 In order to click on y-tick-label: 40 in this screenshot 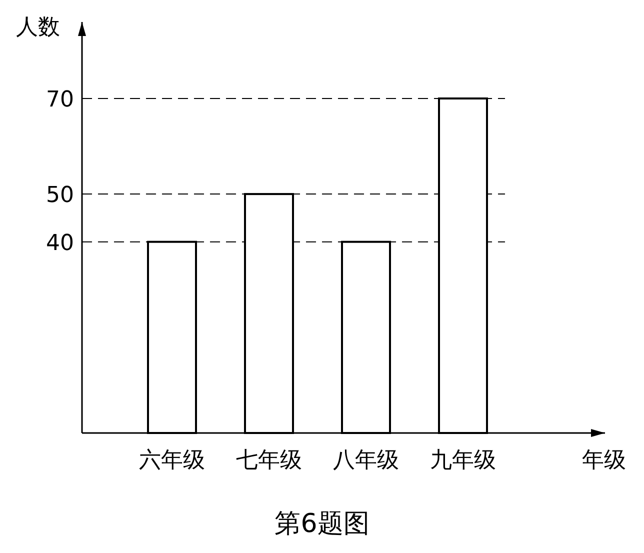, I will do `click(60, 243)`.